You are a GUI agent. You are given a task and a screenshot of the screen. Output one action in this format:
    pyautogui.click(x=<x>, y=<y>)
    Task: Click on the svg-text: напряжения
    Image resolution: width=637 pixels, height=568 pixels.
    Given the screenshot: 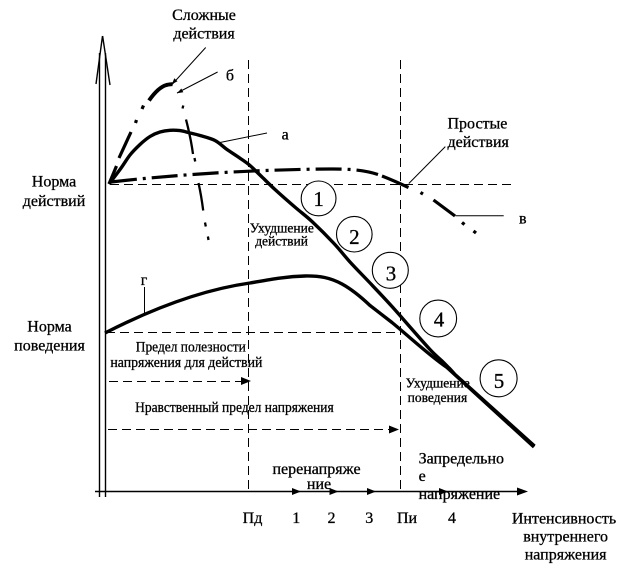 What is the action you would take?
    pyautogui.click(x=566, y=555)
    